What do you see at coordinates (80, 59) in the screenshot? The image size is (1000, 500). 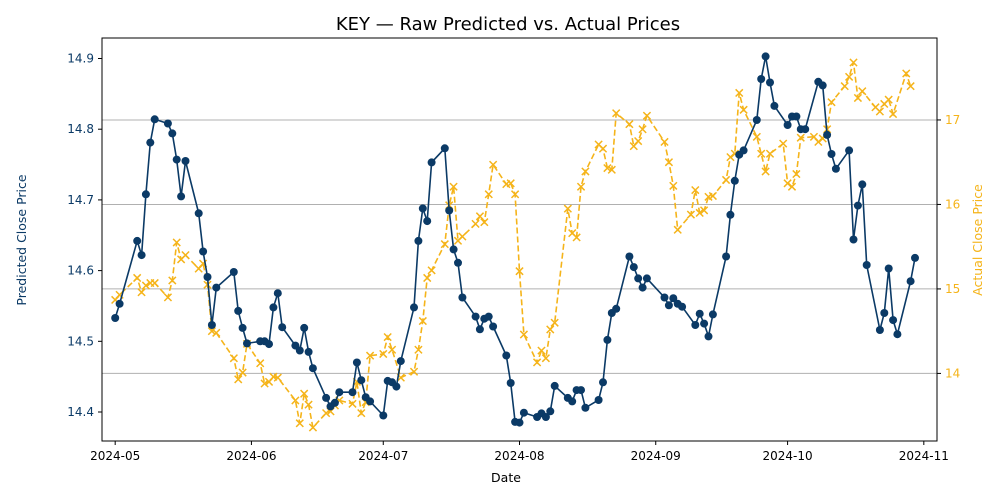 I see `y-left-tick-label: 14.9` at bounding box center [80, 59].